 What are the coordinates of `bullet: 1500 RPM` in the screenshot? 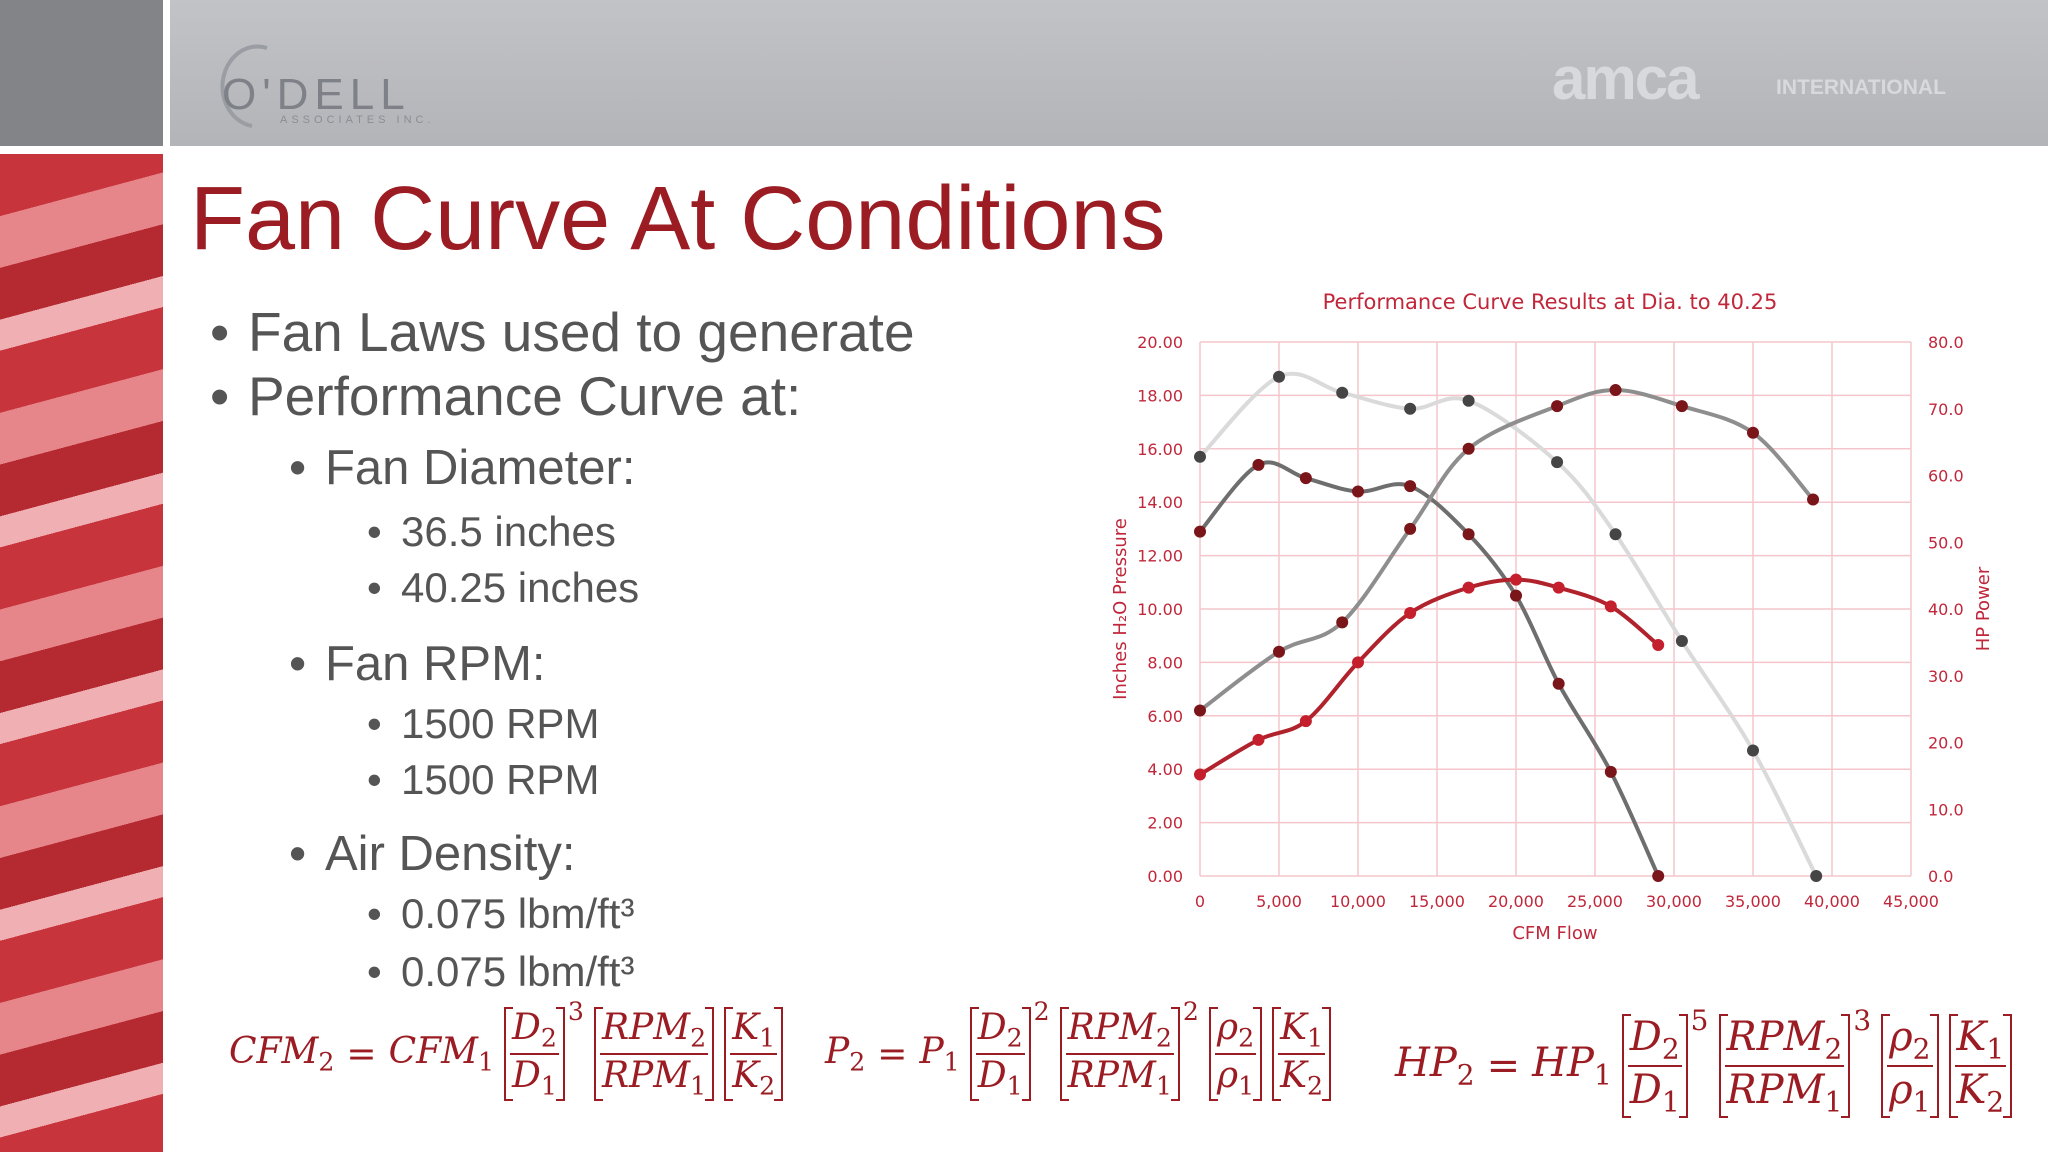 It's located at (483, 780).